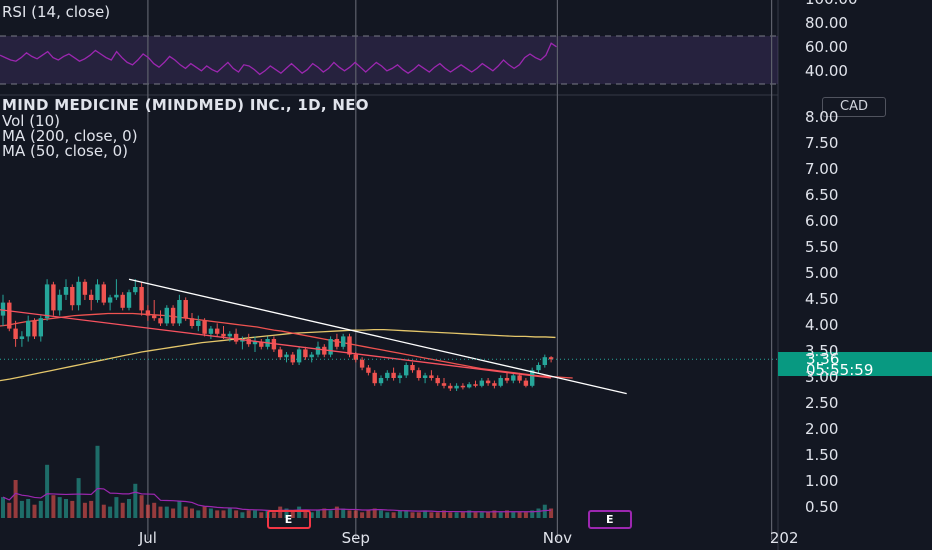  What do you see at coordinates (826, 23) in the screenshot?
I see `rsi-tick-label: 80.00` at bounding box center [826, 23].